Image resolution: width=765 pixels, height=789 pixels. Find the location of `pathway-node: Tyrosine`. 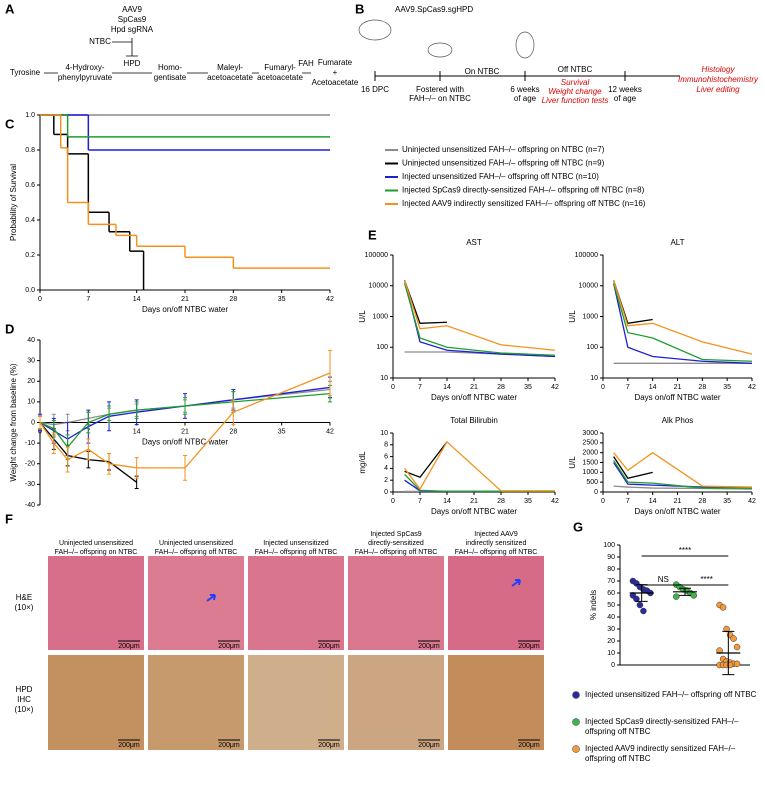

pathway-node: Tyrosine is located at coordinates (25, 72).